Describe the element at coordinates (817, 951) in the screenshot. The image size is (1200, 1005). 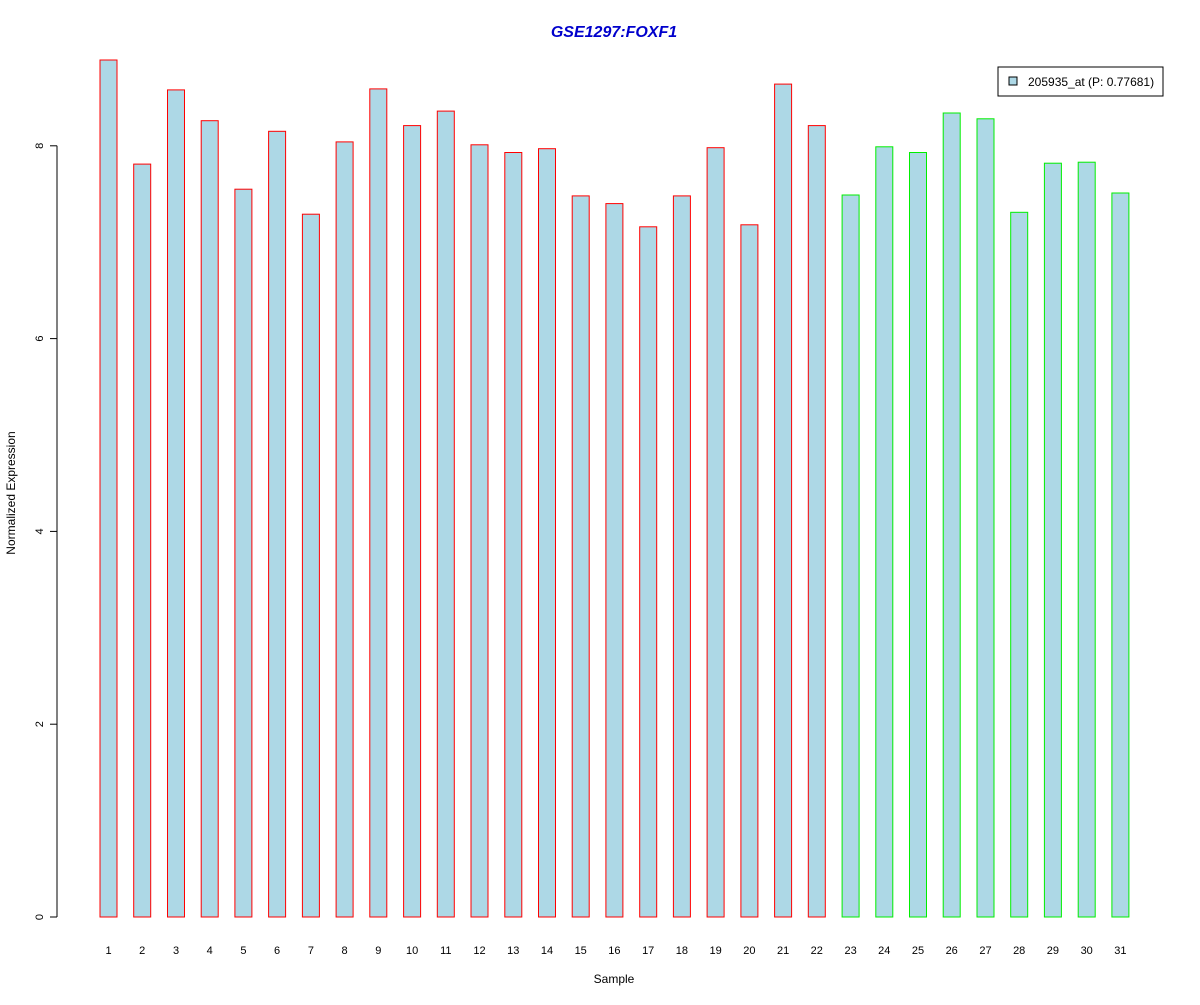
I see `x-tick-label: 22` at that location.